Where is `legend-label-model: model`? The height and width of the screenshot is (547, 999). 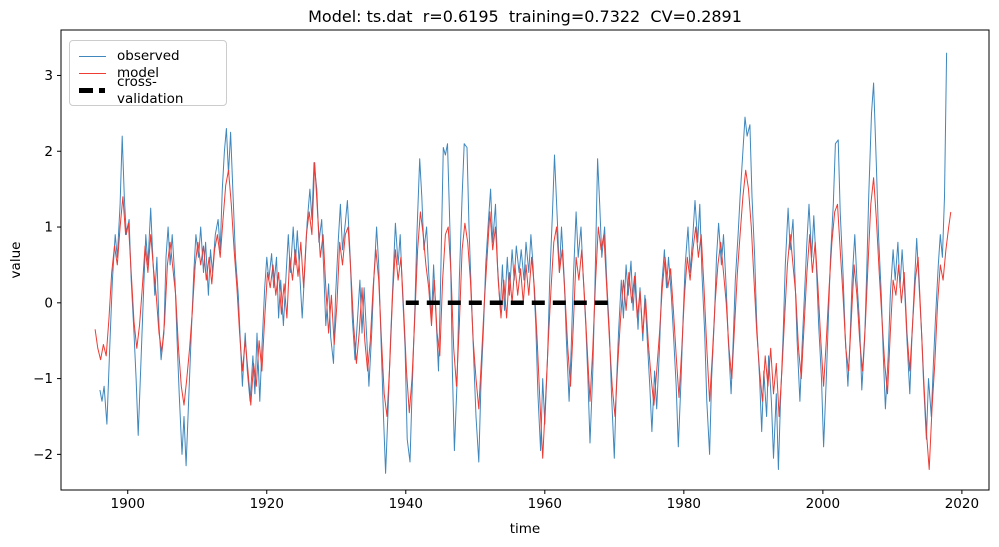 legend-label-model: model is located at coordinates (138, 73).